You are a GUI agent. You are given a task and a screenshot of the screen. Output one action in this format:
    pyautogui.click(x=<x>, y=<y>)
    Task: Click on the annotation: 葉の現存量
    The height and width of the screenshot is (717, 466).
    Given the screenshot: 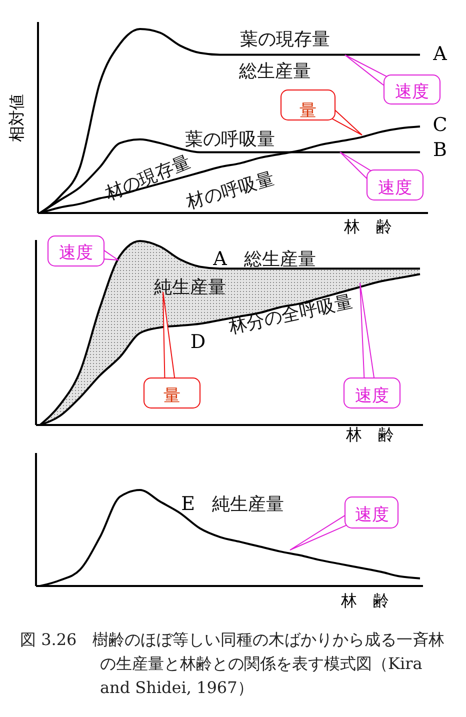 What is the action you would take?
    pyautogui.click(x=285, y=39)
    